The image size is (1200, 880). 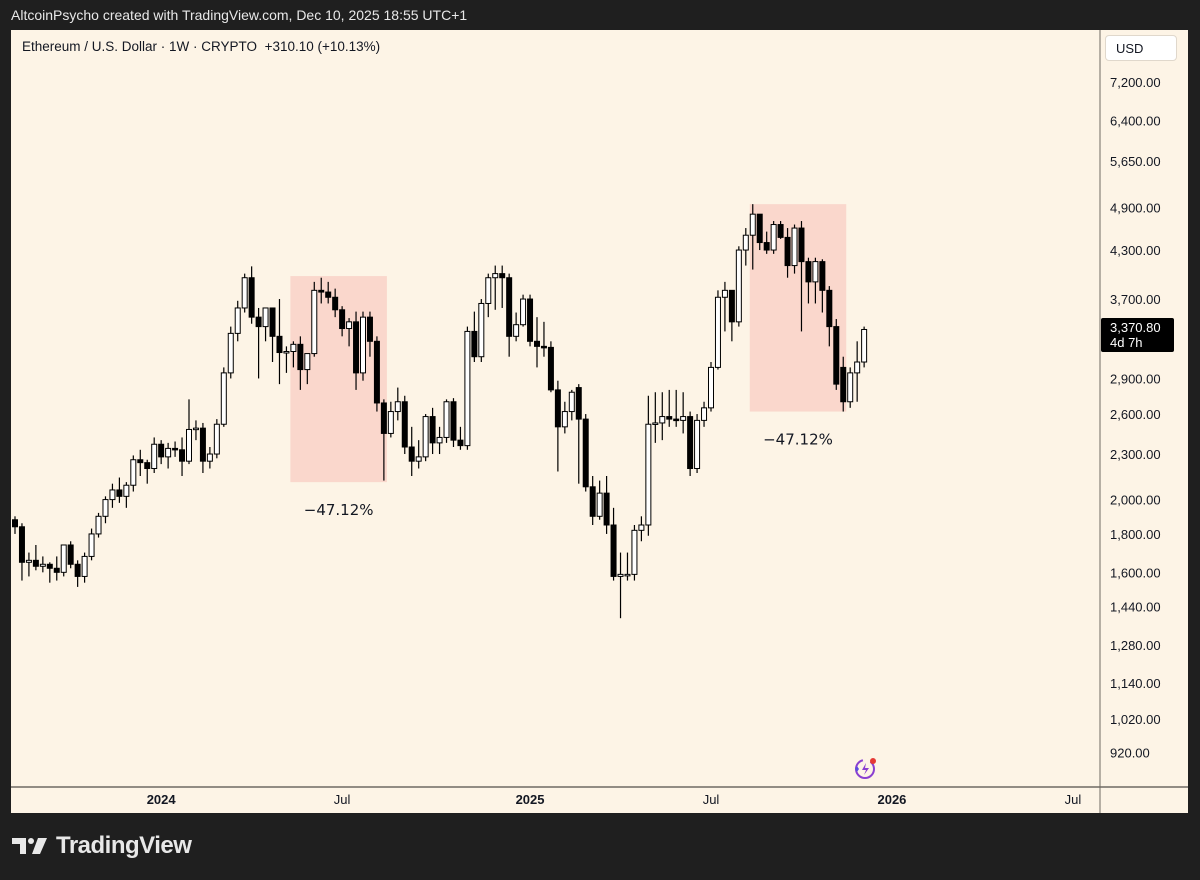 What do you see at coordinates (1135, 534) in the screenshot?
I see `price-tick-label: 1,800.00` at bounding box center [1135, 534].